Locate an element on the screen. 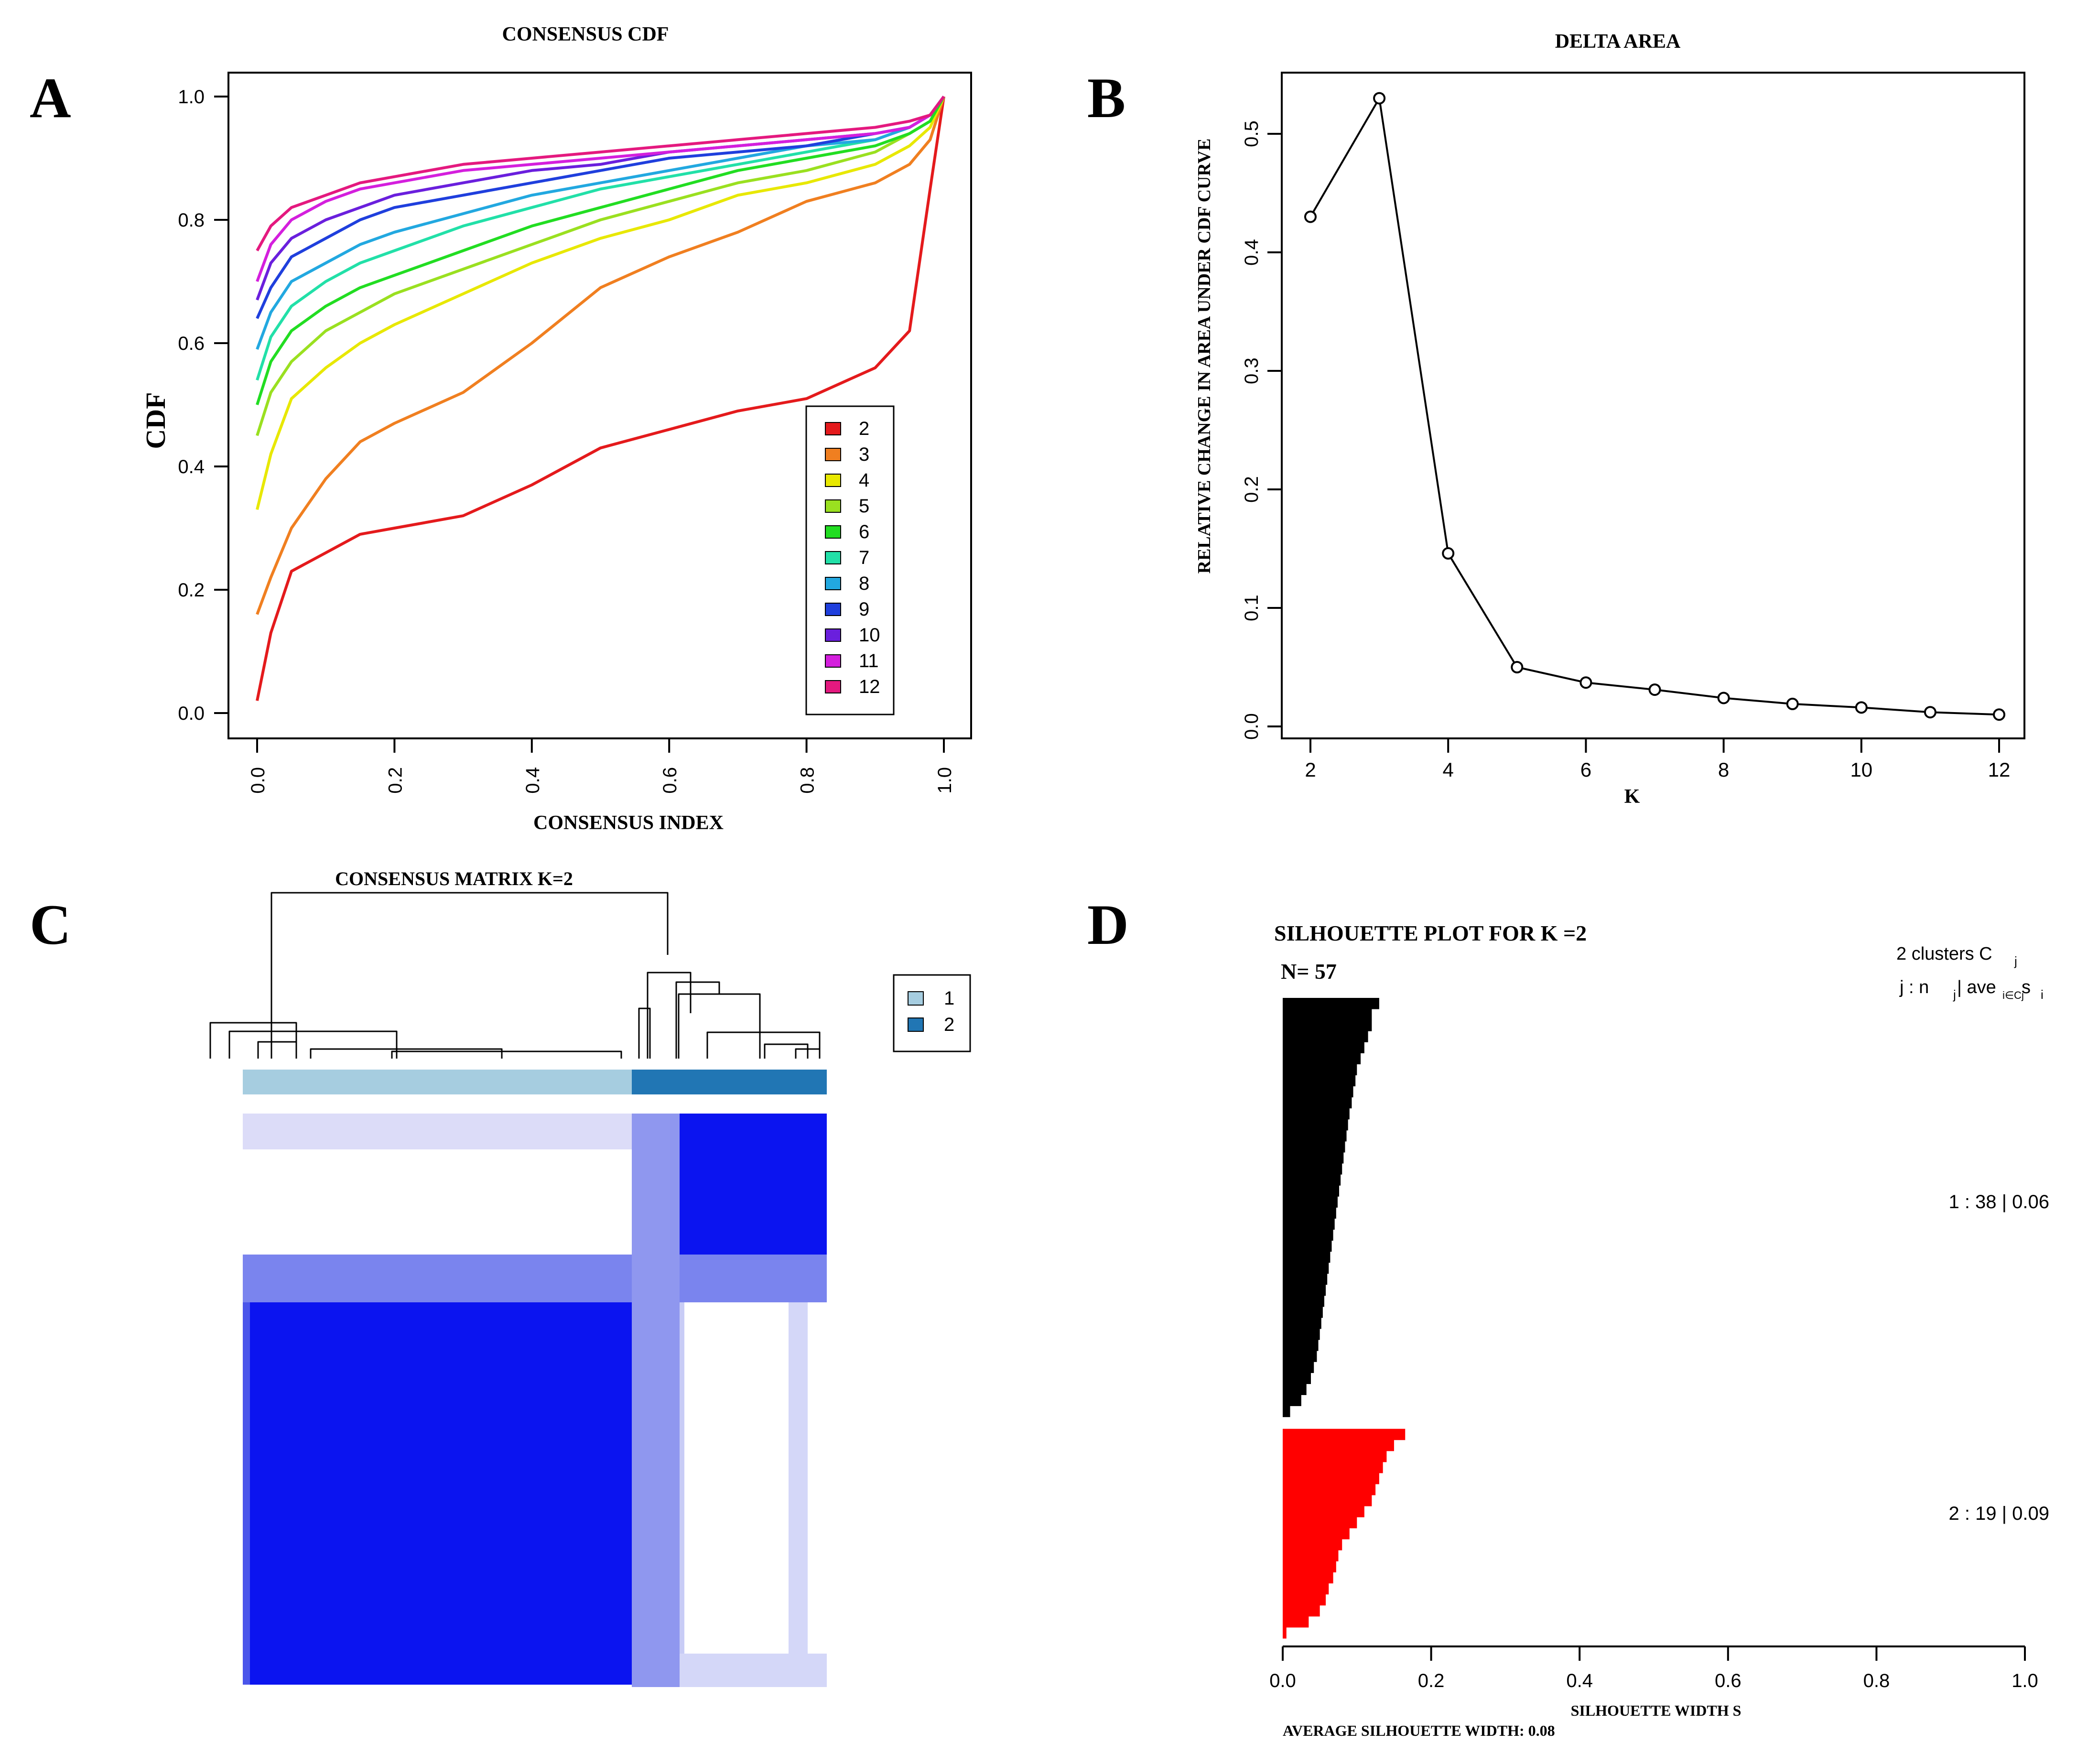 This screenshot has width=2077, height=1764. average-silhouette-footer: AVERAGE SILHOUETTE WIDTH: 0.08 is located at coordinates (1419, 1730).